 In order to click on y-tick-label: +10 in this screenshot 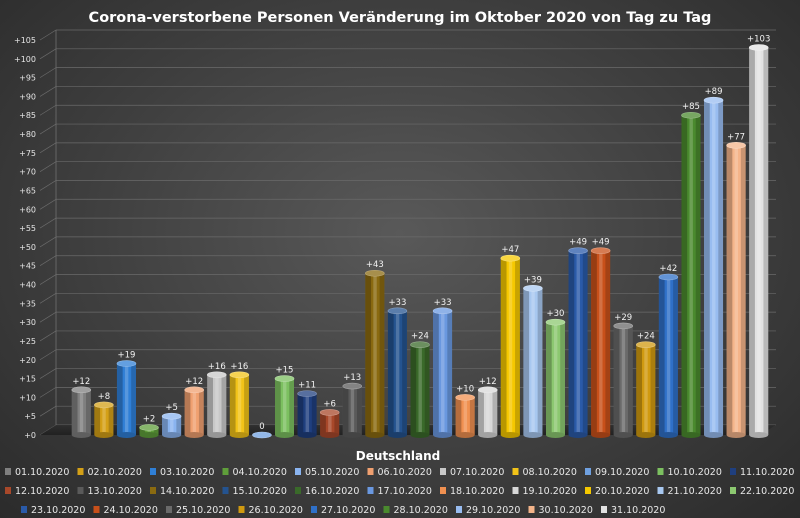, I will do `click(27, 397)`.